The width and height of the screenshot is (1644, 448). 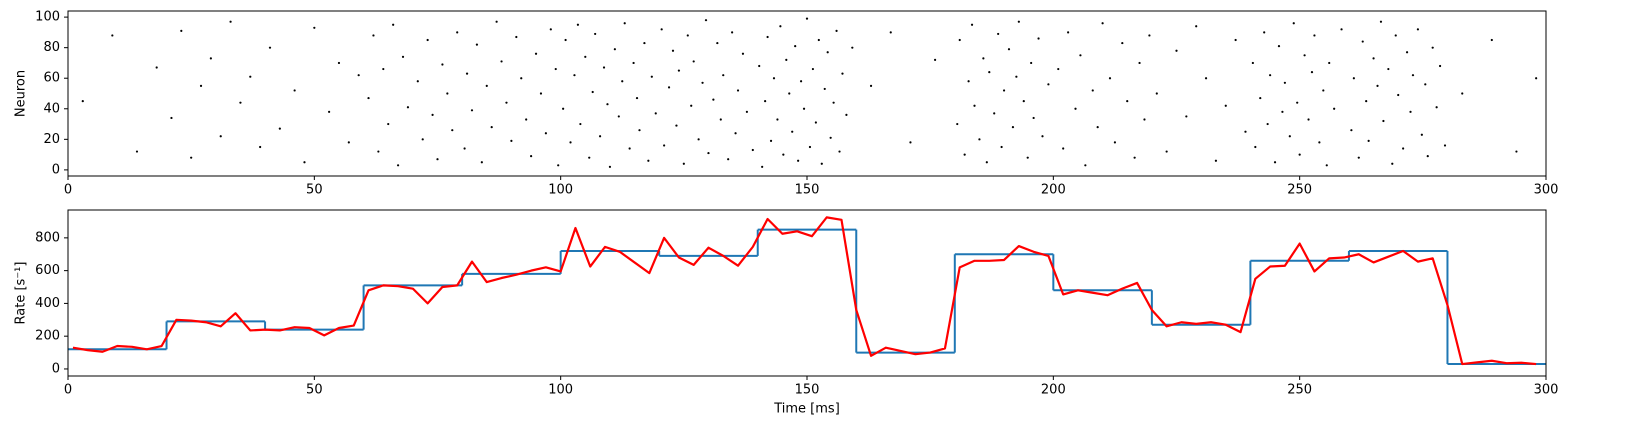 What do you see at coordinates (51, 108) in the screenshot?
I see `y-tick-label: 40` at bounding box center [51, 108].